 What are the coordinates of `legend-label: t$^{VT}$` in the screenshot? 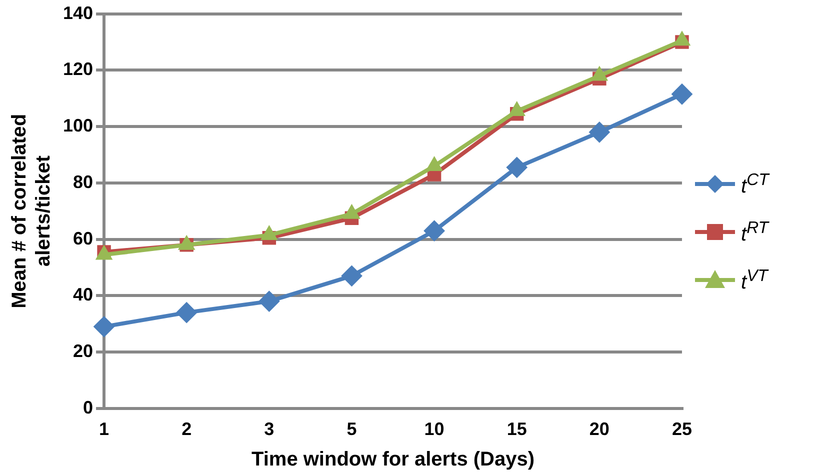 It's located at (754, 280).